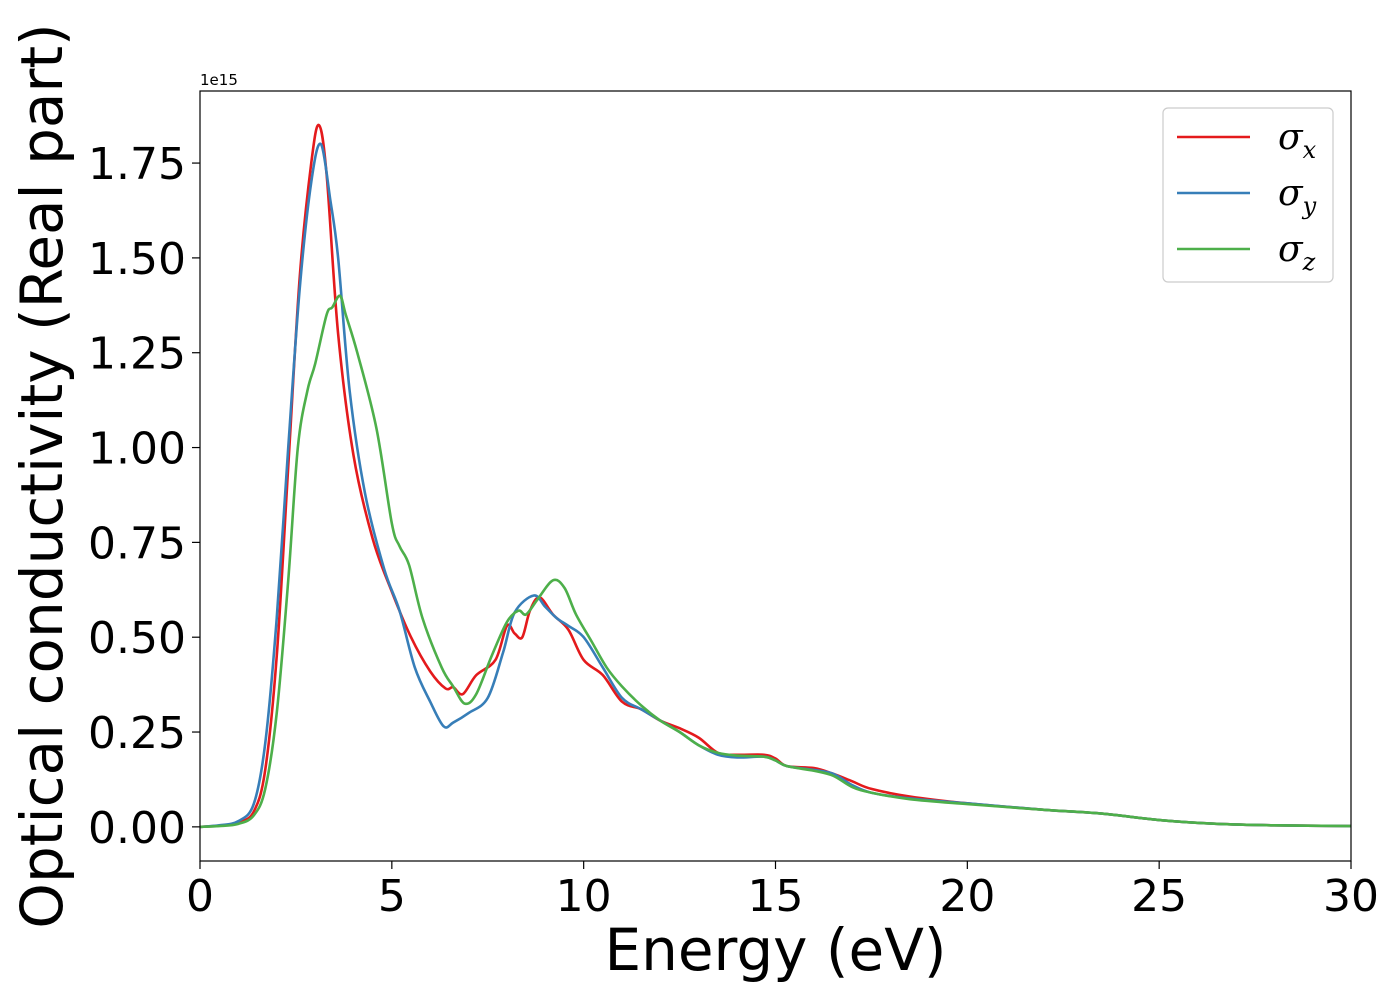 Image resolution: width=1400 pixels, height=1000 pixels. What do you see at coordinates (137, 164) in the screenshot?
I see `y-tick-label: 1.75` at bounding box center [137, 164].